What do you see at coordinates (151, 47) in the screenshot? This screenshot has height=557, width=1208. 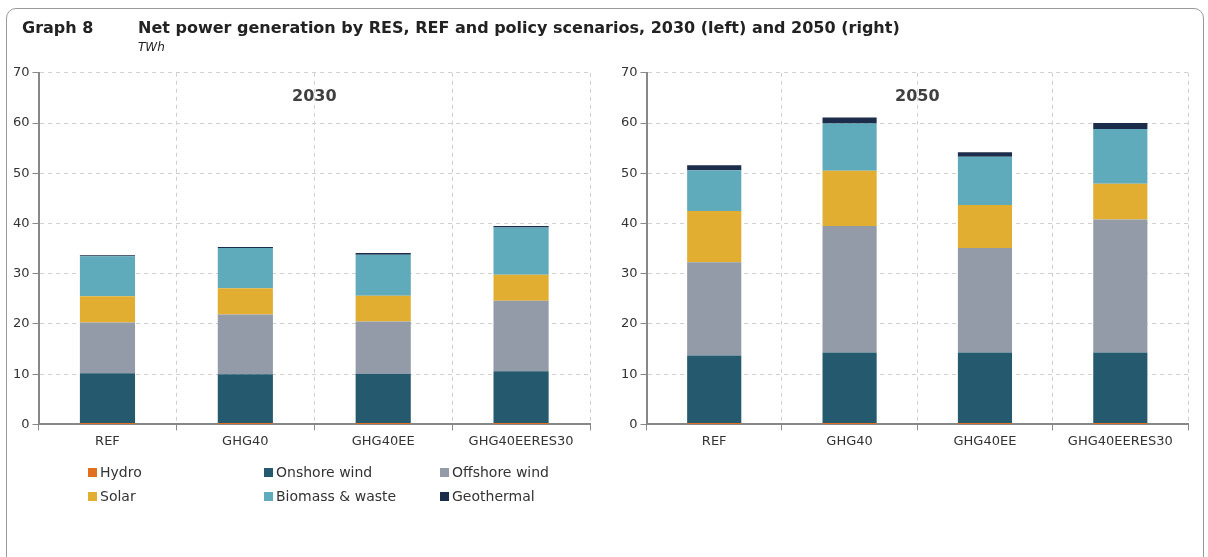 I see `y-axis-title: TWh` at bounding box center [151, 47].